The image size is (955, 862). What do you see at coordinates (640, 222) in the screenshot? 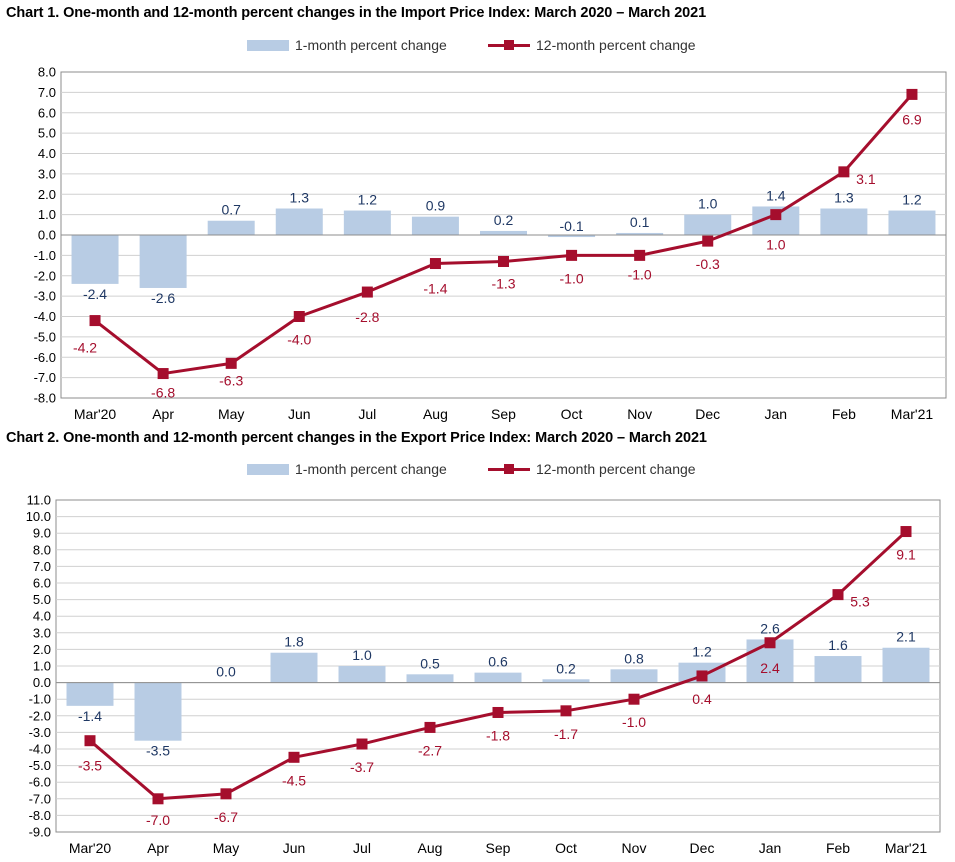
I see `bar-data-label: 0.1` at bounding box center [640, 222].